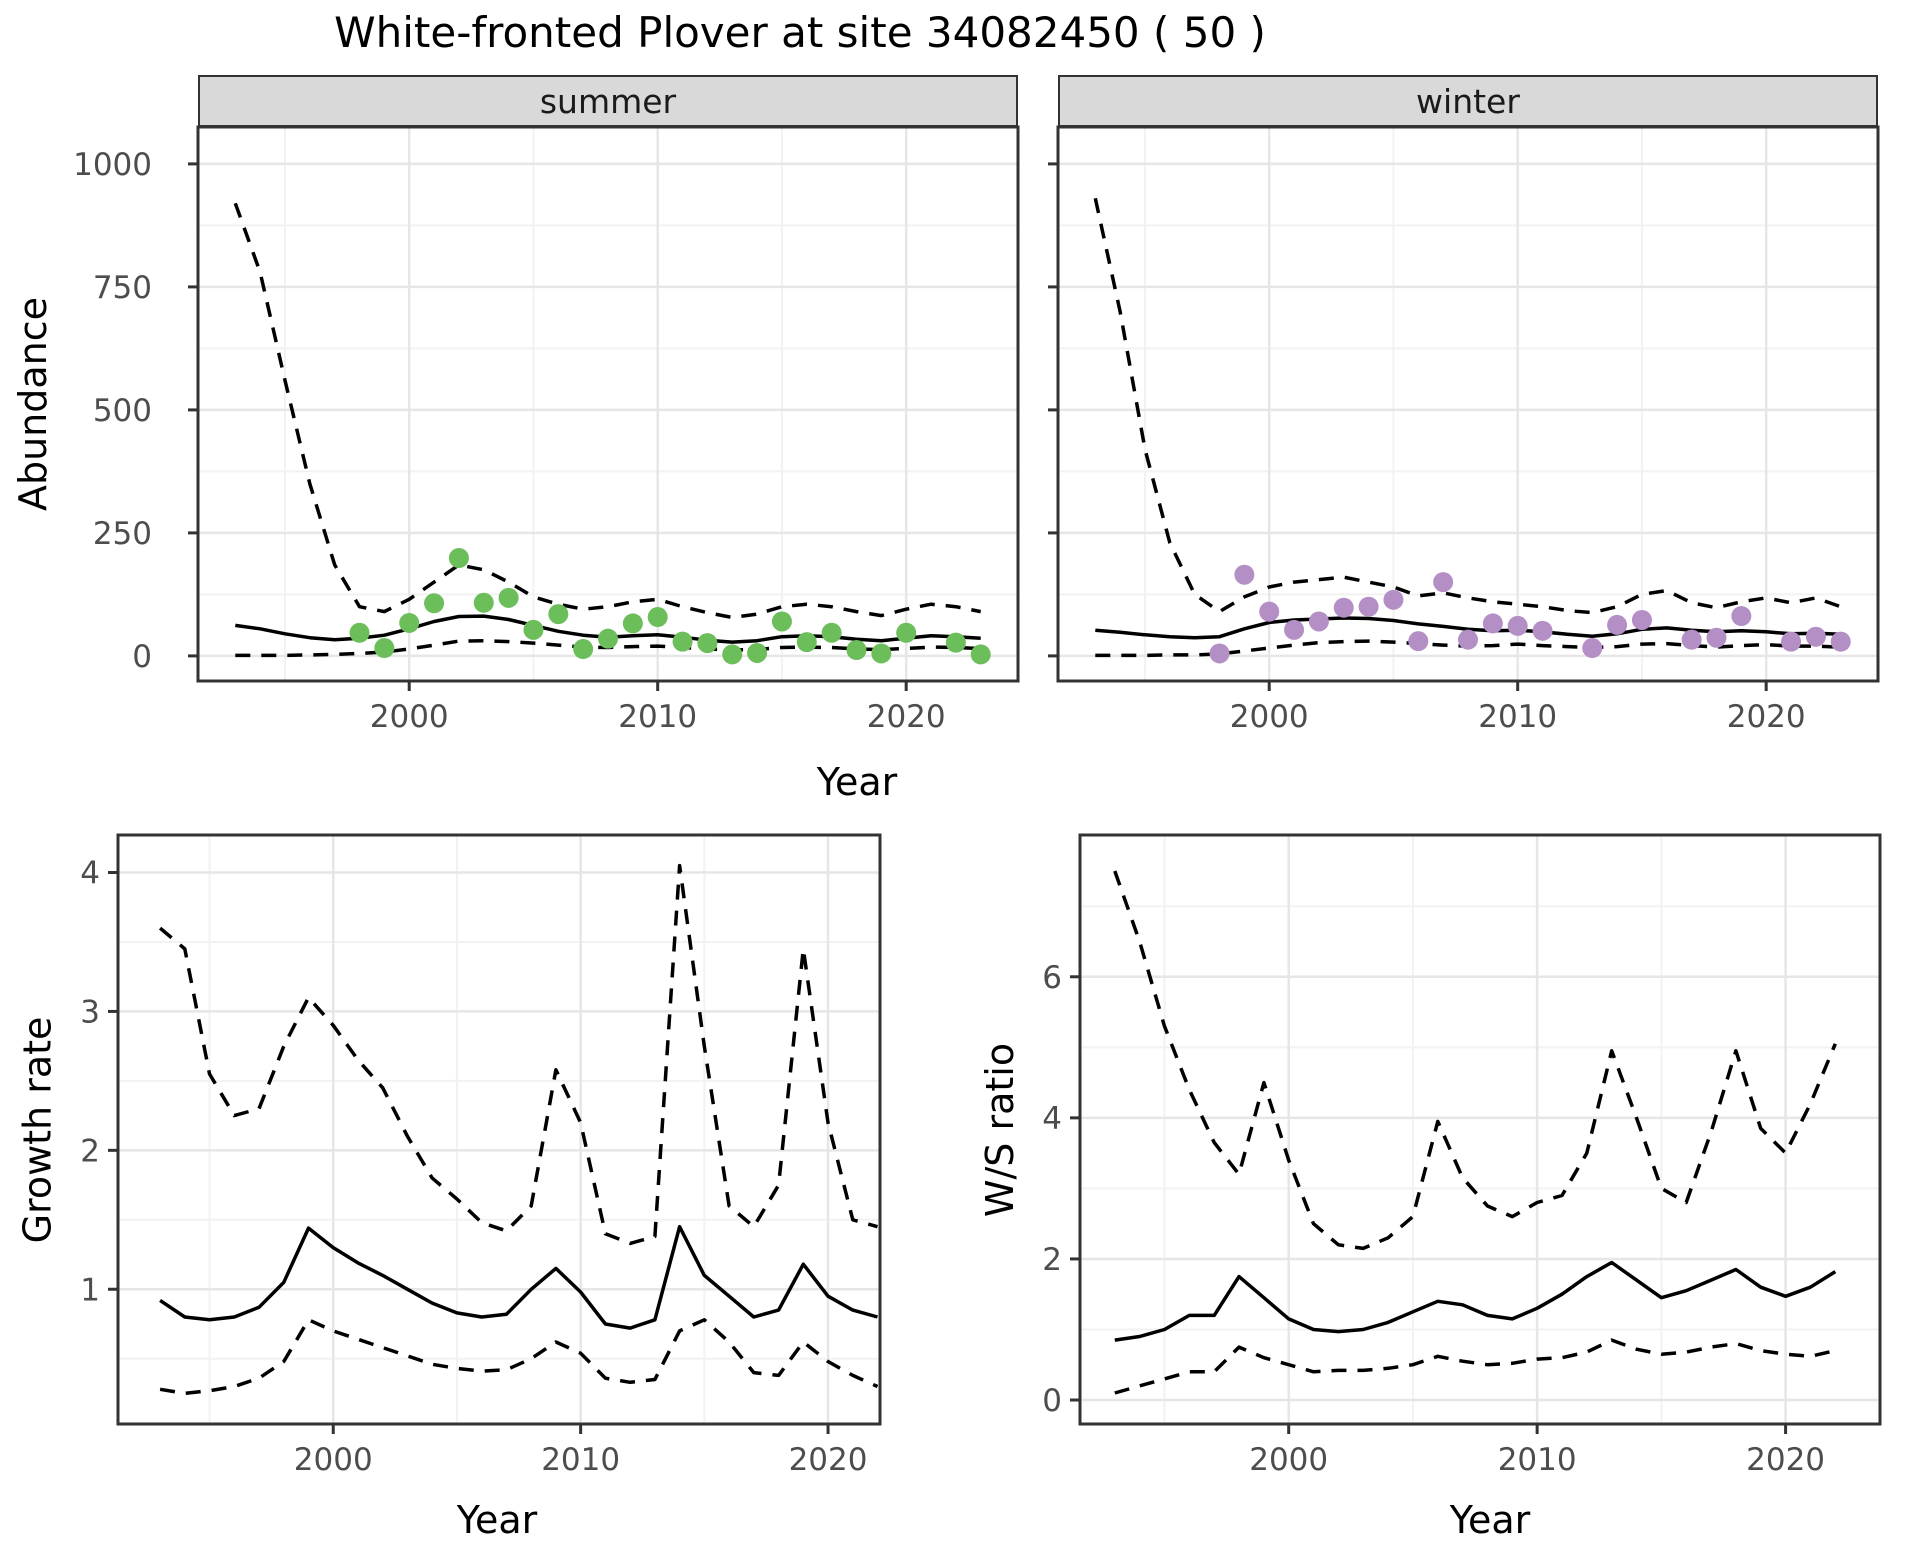 This screenshot has width=1920, height=1560. I want to click on ws-ratio-fit-line, so click(1475, 1301).